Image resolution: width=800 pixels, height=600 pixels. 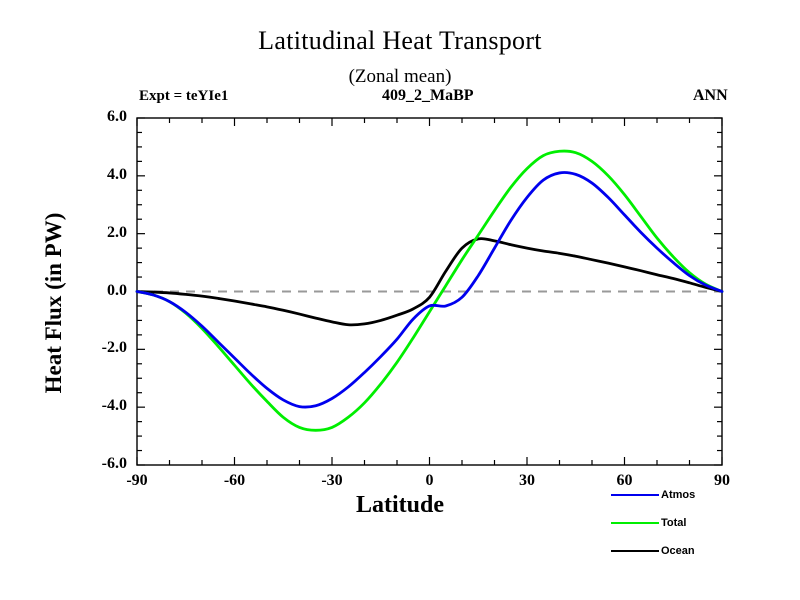 What do you see at coordinates (332, 480) in the screenshot?
I see `x-tick-label: -30` at bounding box center [332, 480].